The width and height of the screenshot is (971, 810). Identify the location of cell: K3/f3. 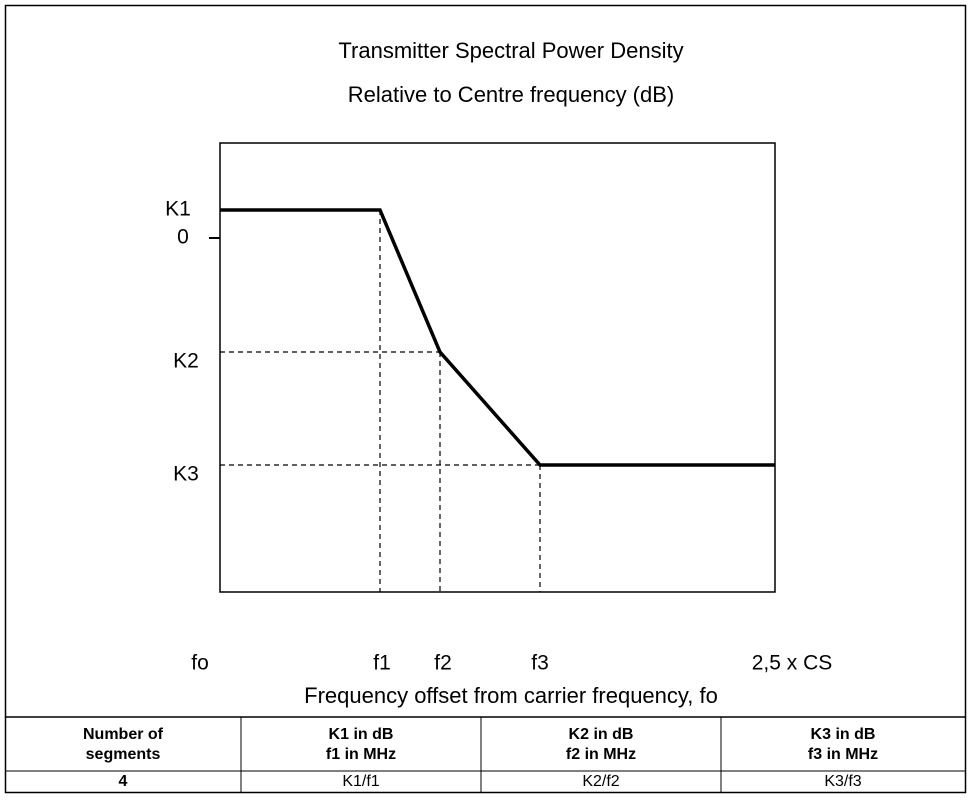
(842, 781).